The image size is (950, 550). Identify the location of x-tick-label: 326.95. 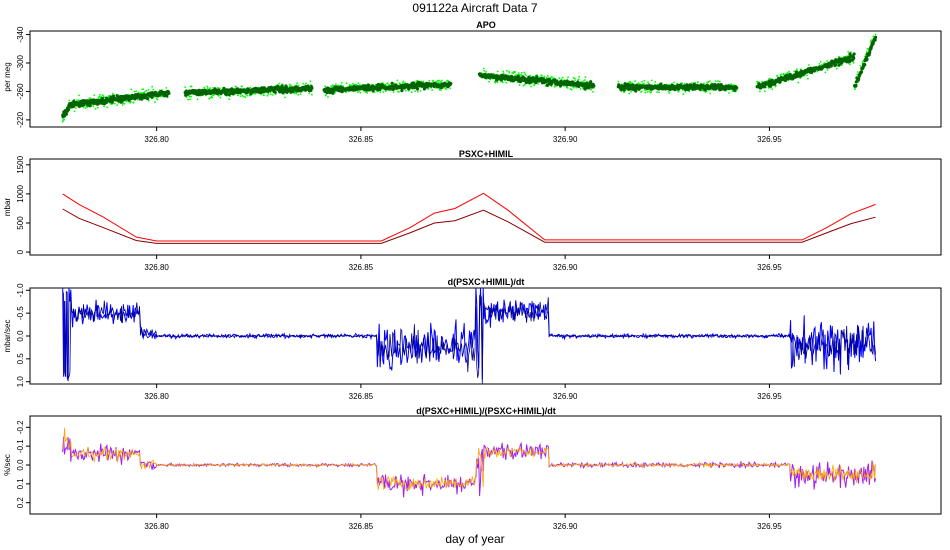
(769, 267).